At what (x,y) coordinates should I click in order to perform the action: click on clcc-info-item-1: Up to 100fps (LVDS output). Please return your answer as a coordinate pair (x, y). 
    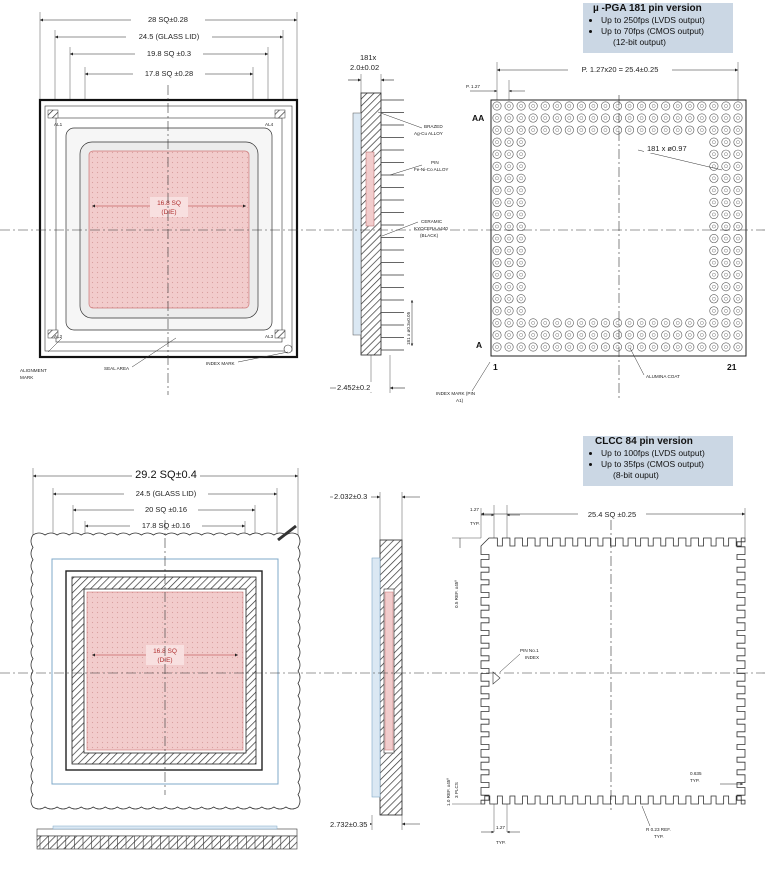
    Looking at the image, I should click on (667, 453).